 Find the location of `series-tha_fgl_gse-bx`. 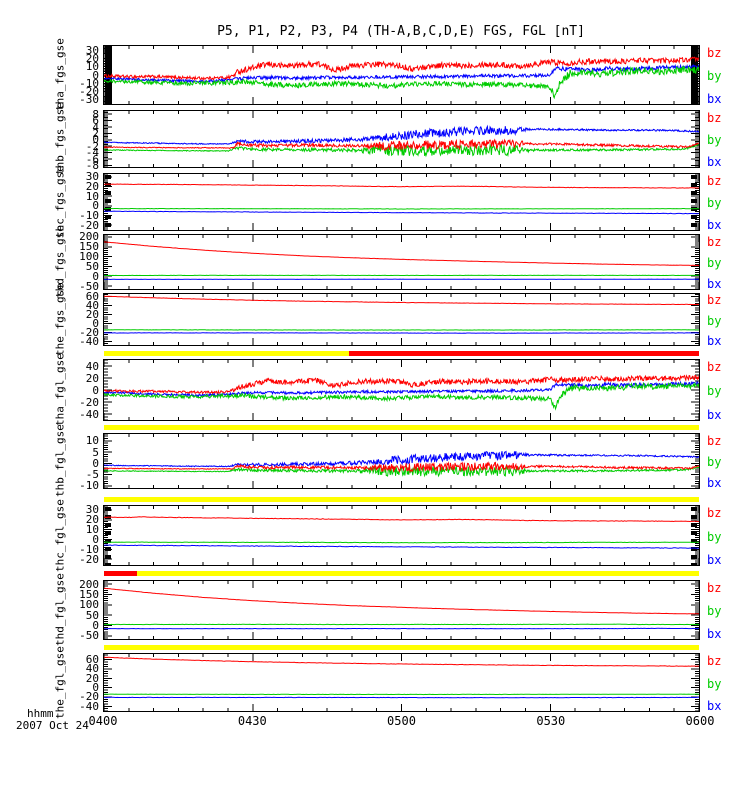

series-tha_fgl_gse-bx is located at coordinates (401, 389).